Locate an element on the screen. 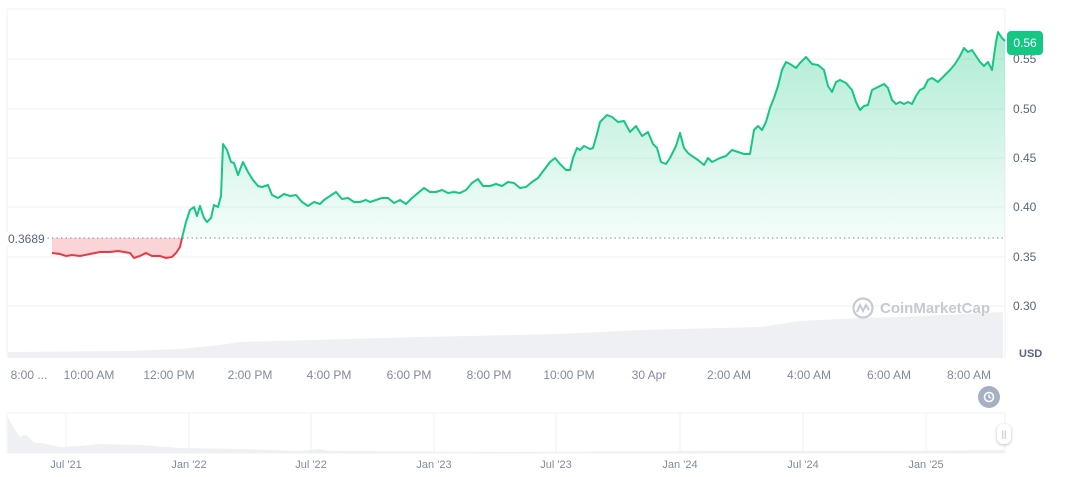  time-range-button is located at coordinates (989, 397).